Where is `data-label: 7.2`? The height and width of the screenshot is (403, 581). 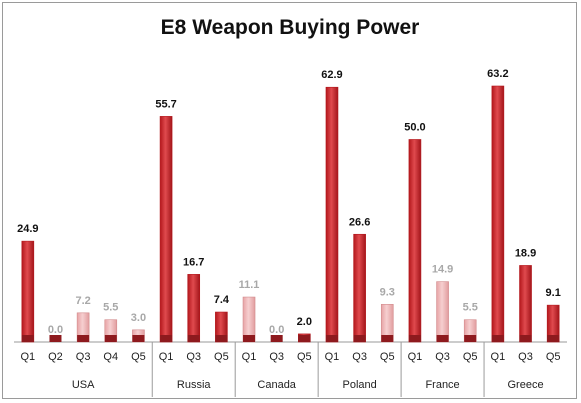
data-label: 7.2 is located at coordinates (82, 301).